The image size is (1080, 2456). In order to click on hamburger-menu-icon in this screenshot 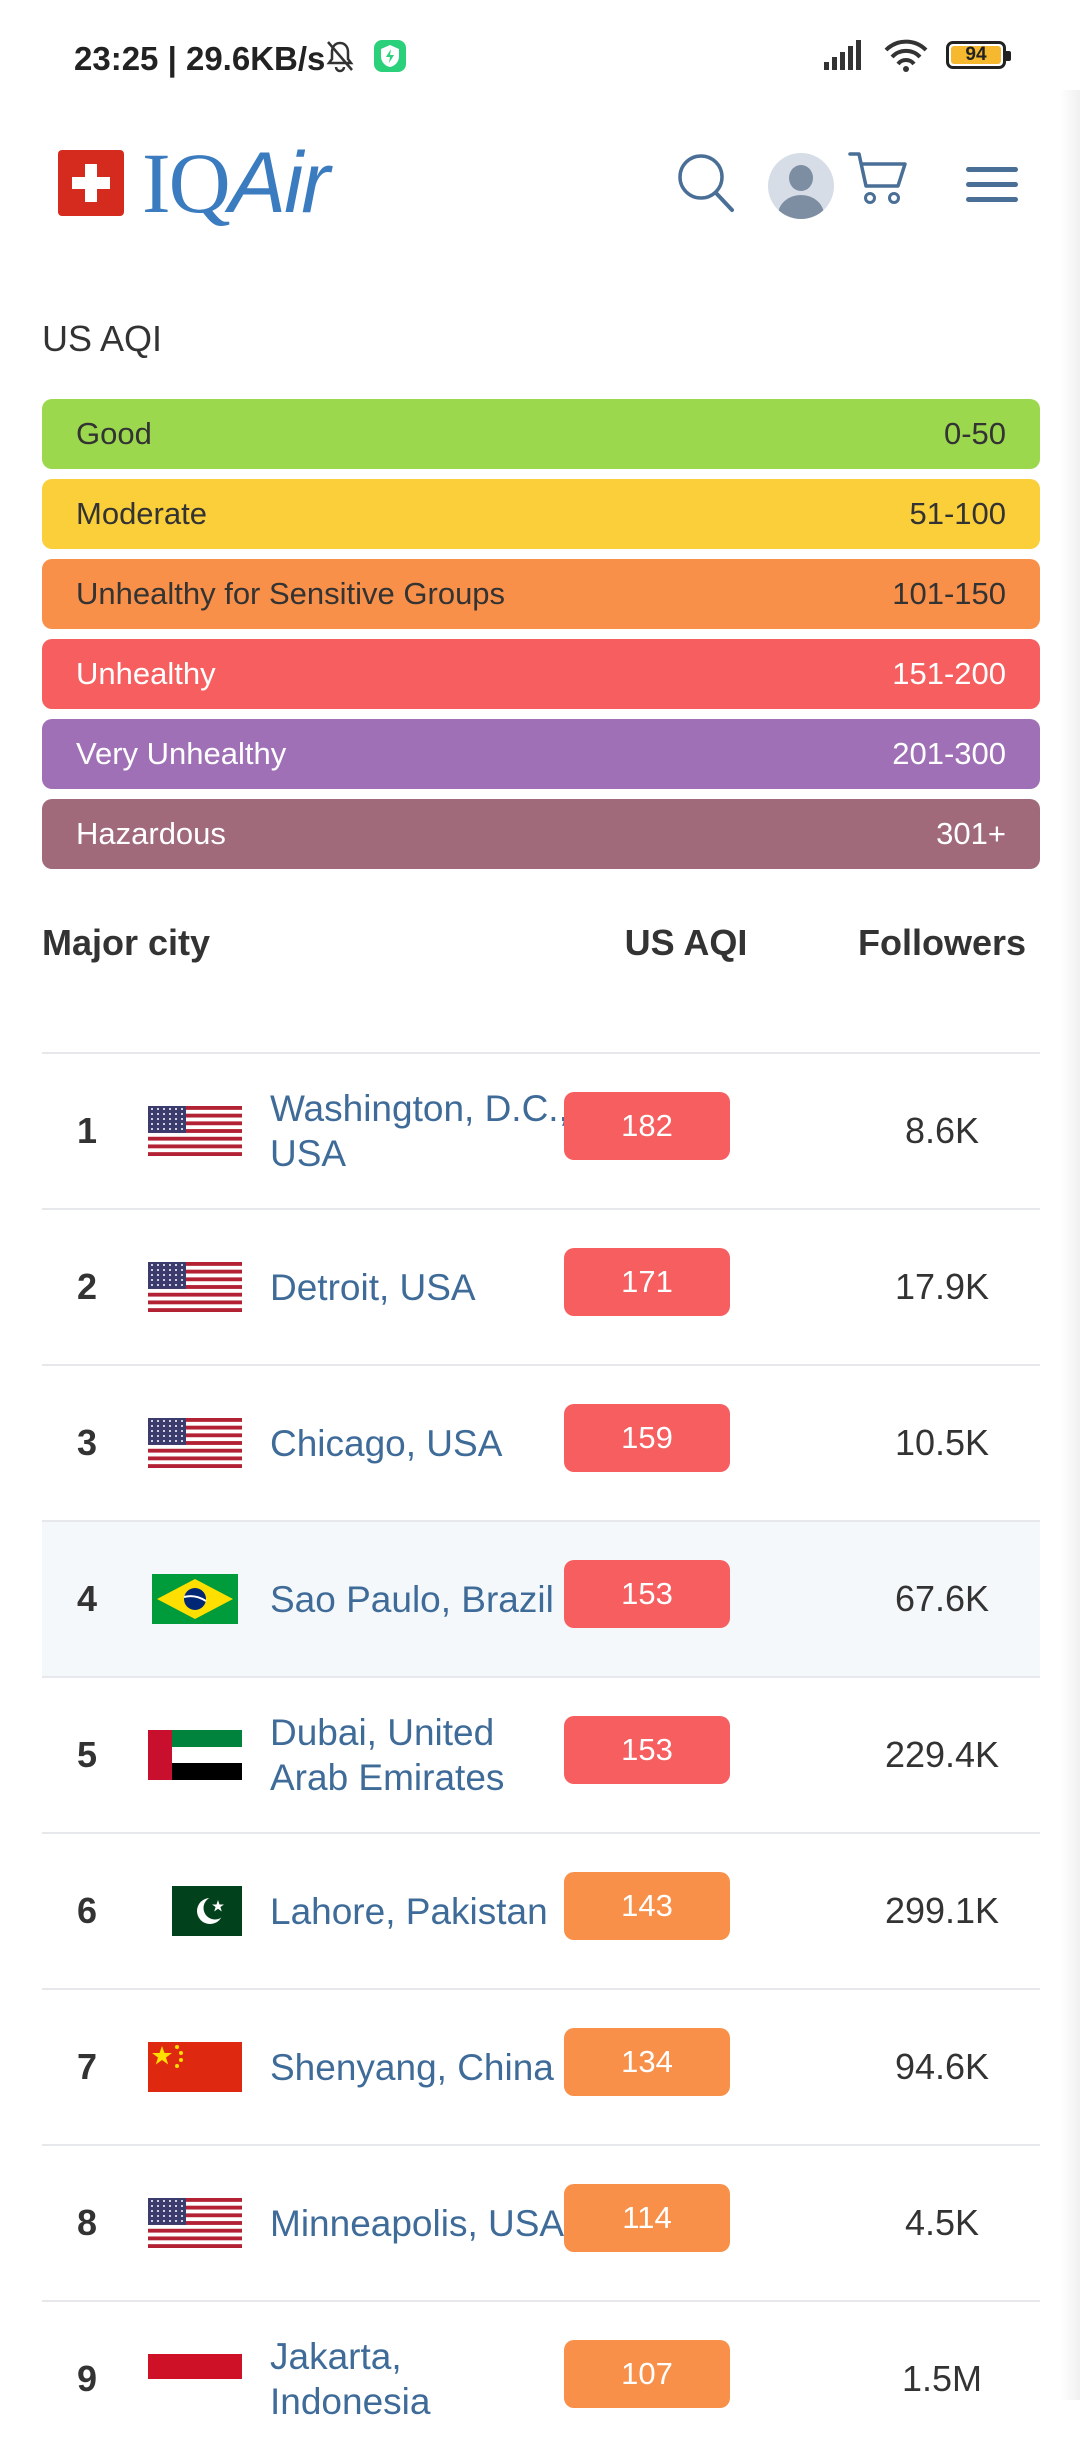, I will do `click(992, 185)`.